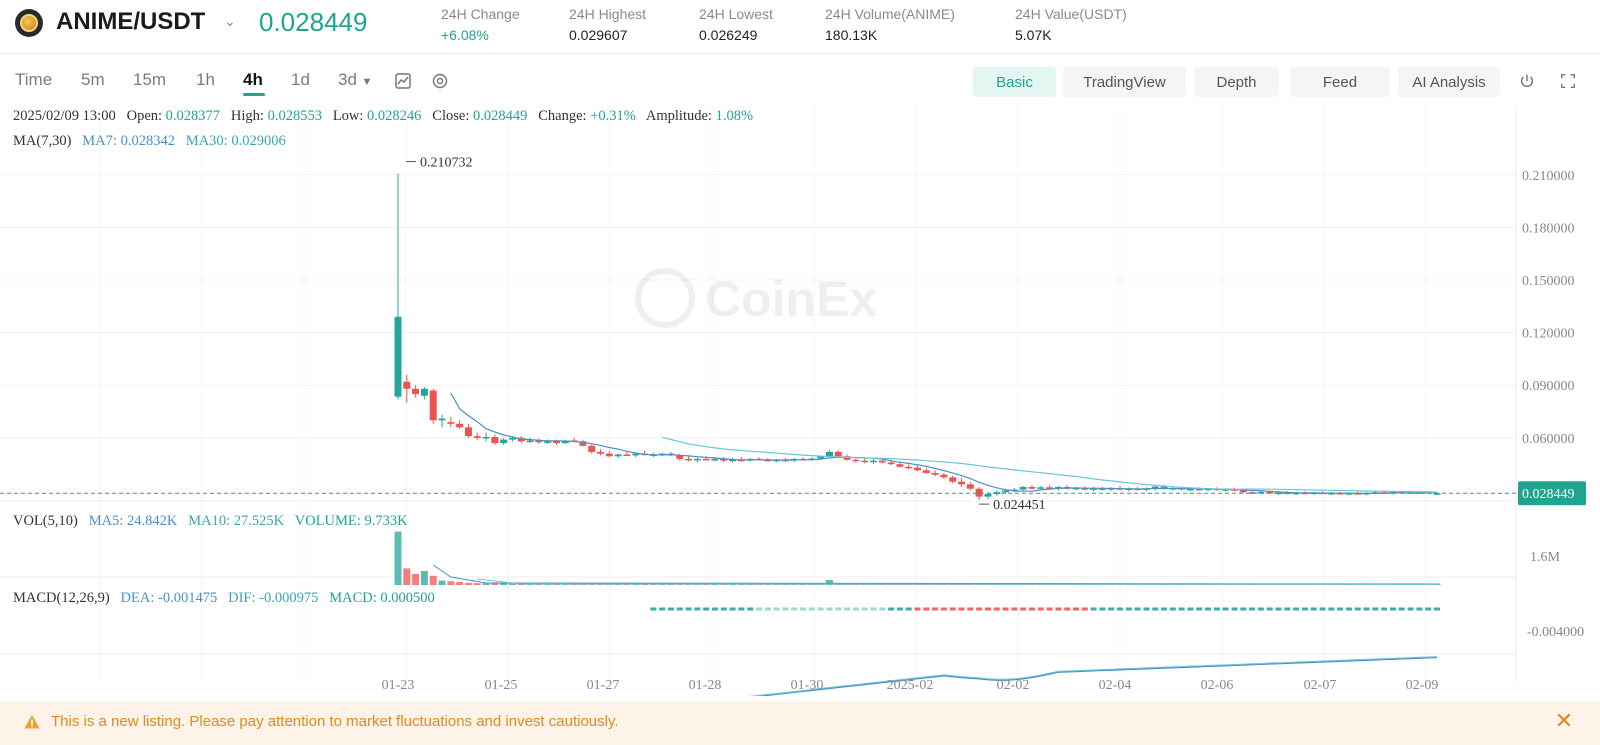 This screenshot has width=1600, height=745. I want to click on view-ai-analysis-button: AI Analysis, so click(1449, 82).